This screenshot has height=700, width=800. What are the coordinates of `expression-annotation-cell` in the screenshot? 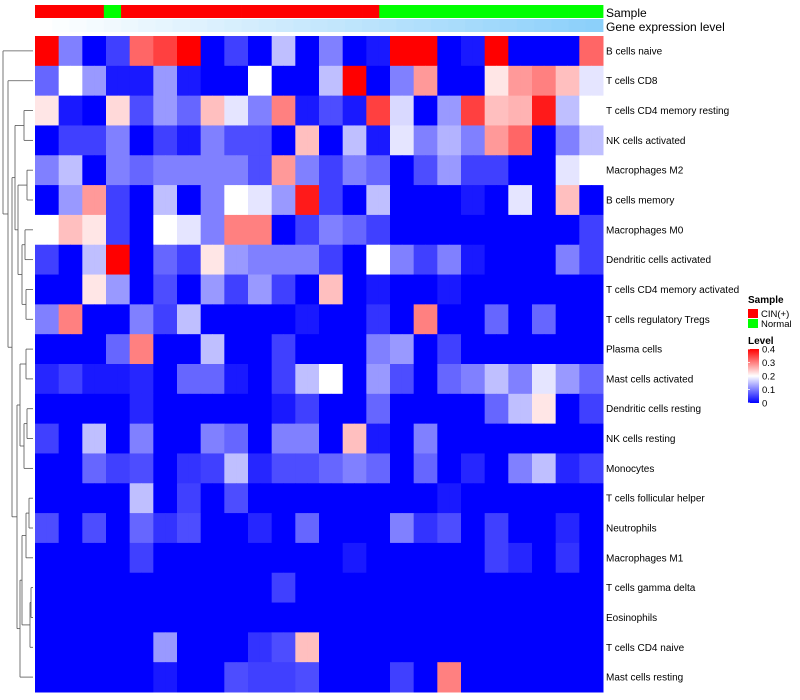 It's located at (181, 25).